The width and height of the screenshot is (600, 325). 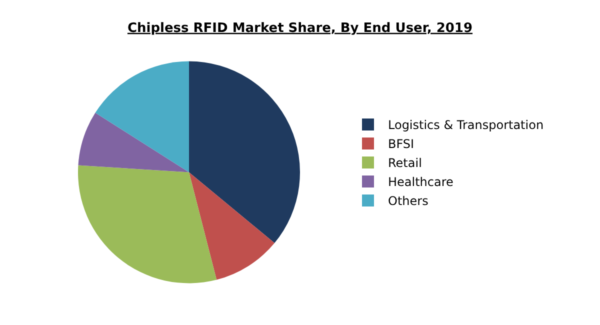 What do you see at coordinates (466, 125) in the screenshot?
I see `legend-label: Logistics & Transportation` at bounding box center [466, 125].